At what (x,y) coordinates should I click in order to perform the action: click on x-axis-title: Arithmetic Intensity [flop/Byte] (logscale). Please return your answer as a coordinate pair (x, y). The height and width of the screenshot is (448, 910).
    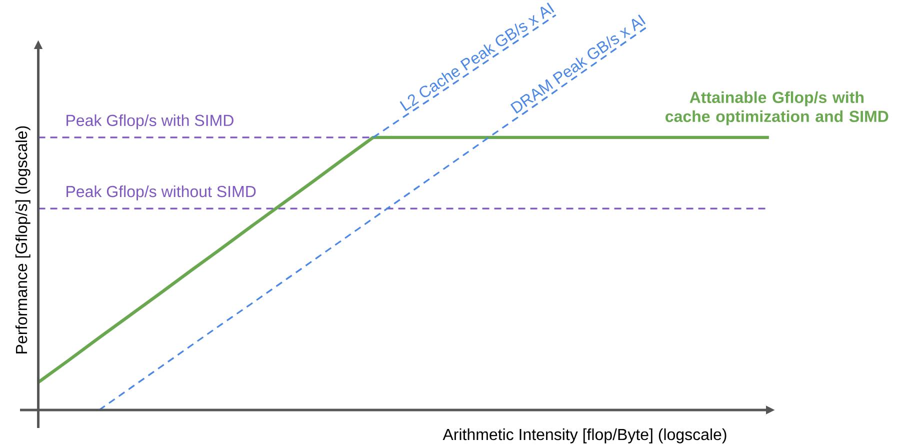
    Looking at the image, I should click on (584, 436).